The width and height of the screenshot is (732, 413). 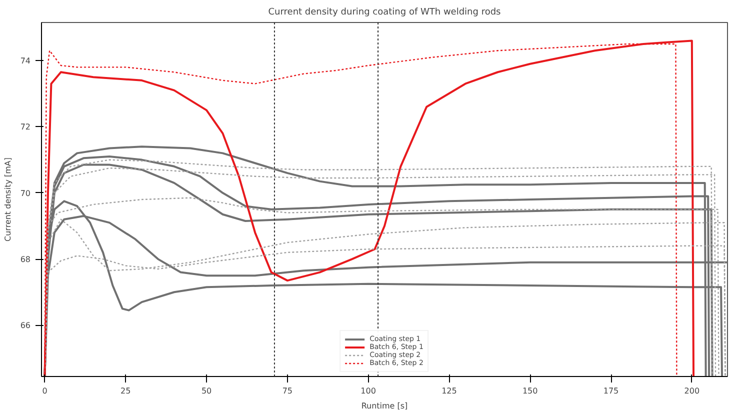 What do you see at coordinates (25, 325) in the screenshot?
I see `y-tick-label: 66` at bounding box center [25, 325].